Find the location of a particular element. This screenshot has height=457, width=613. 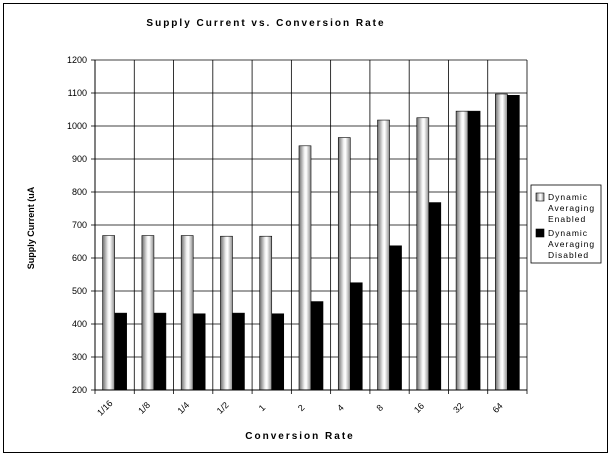

y-tick-label: 700 is located at coordinates (79, 225).